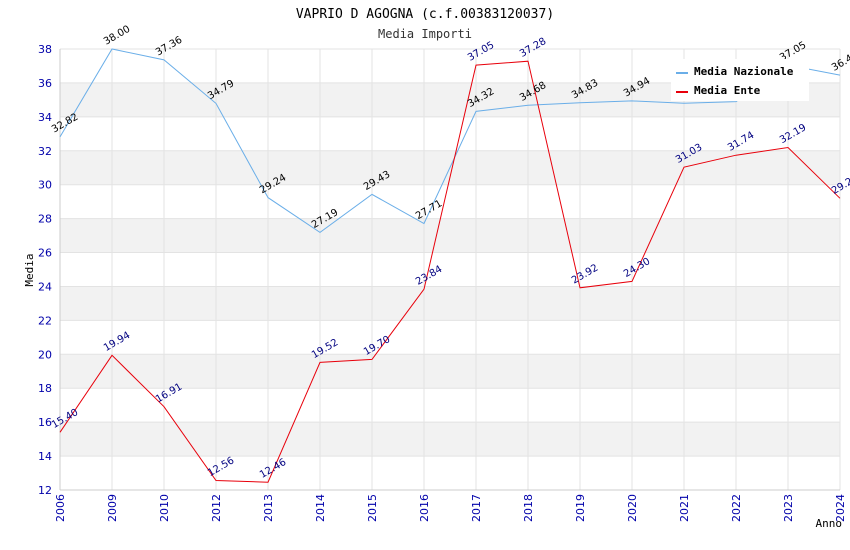 This screenshot has height=550, width=850. What do you see at coordinates (45, 388) in the screenshot?
I see `y-tick-label: 18` at bounding box center [45, 388].